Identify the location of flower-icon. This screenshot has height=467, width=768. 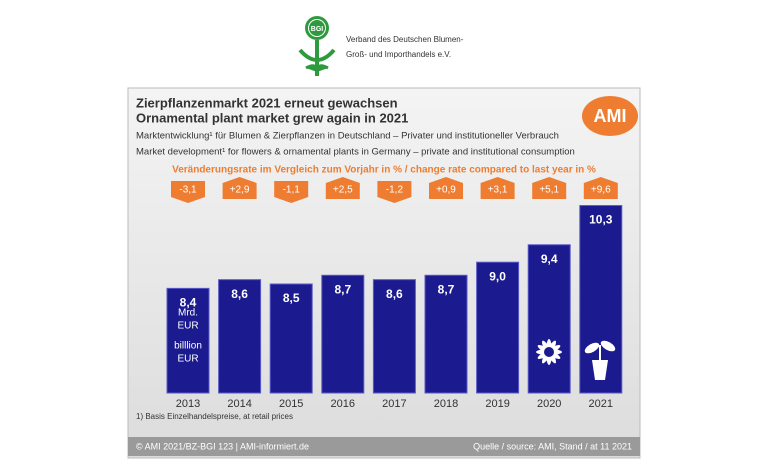
(549, 352).